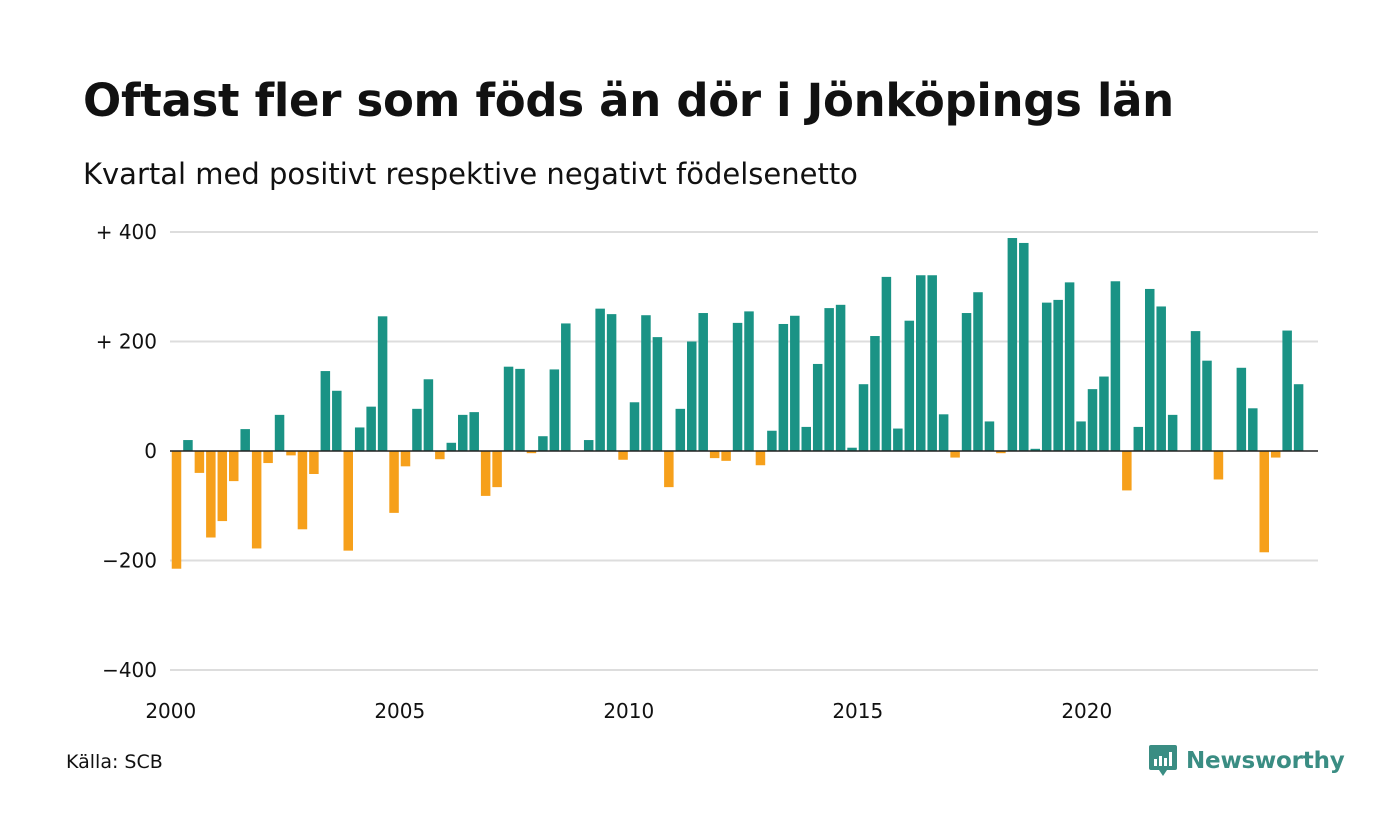 This screenshot has width=1400, height=840. What do you see at coordinates (1086, 711) in the screenshot?
I see `x-tick-label: 2020` at bounding box center [1086, 711].